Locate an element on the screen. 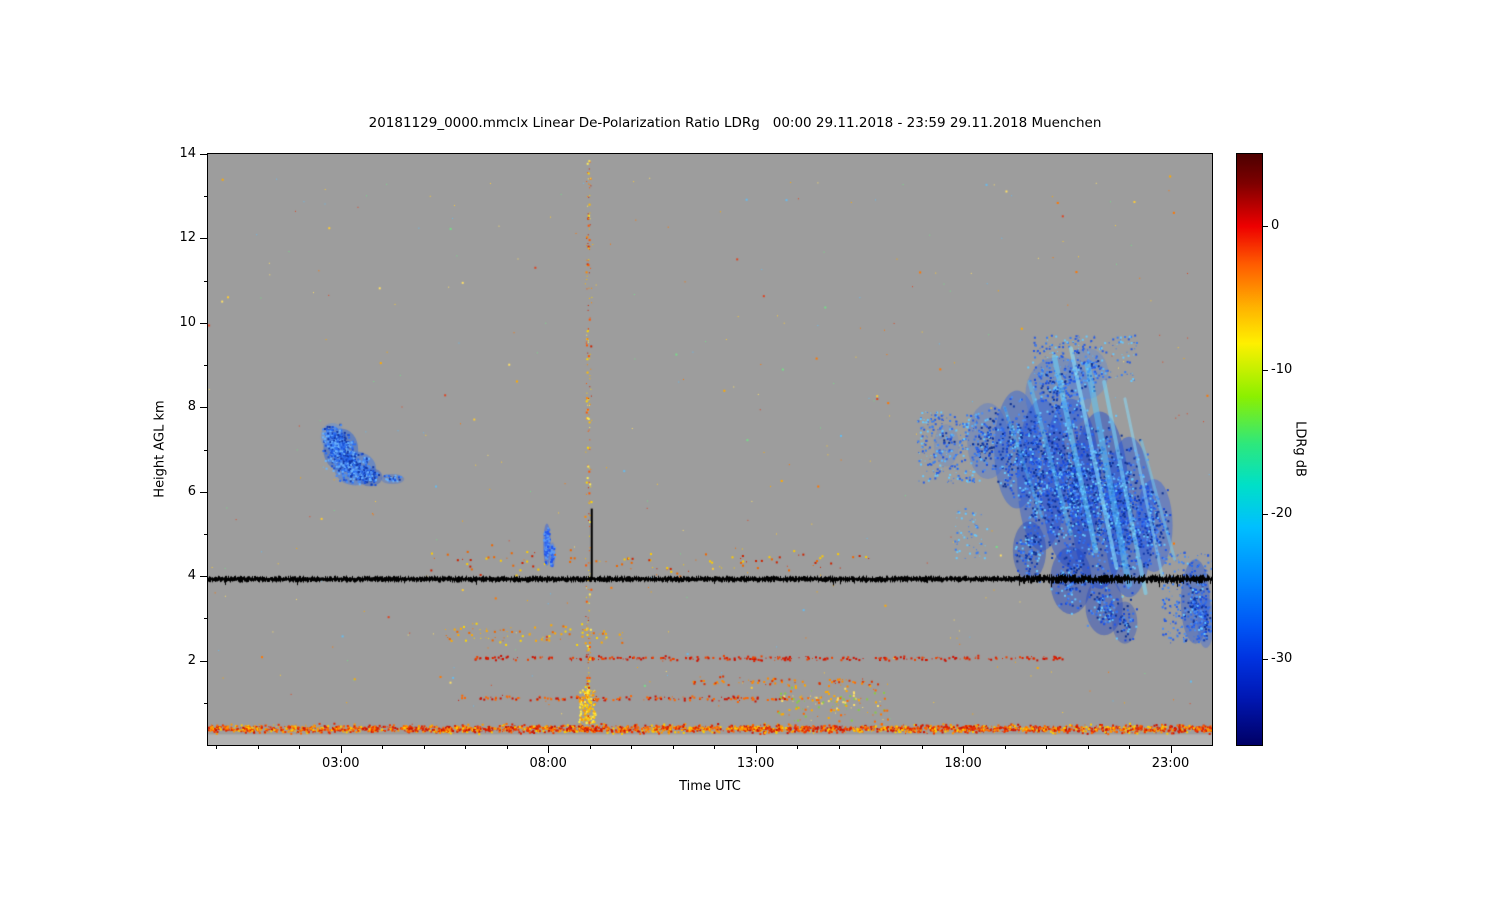 The width and height of the screenshot is (1500, 900). y-tick-label: 8 is located at coordinates (191, 407).